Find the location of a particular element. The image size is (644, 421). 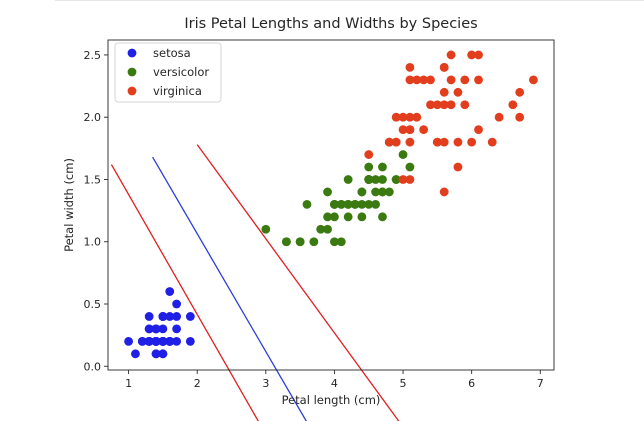

legend-marker-virginica is located at coordinates (132, 91).